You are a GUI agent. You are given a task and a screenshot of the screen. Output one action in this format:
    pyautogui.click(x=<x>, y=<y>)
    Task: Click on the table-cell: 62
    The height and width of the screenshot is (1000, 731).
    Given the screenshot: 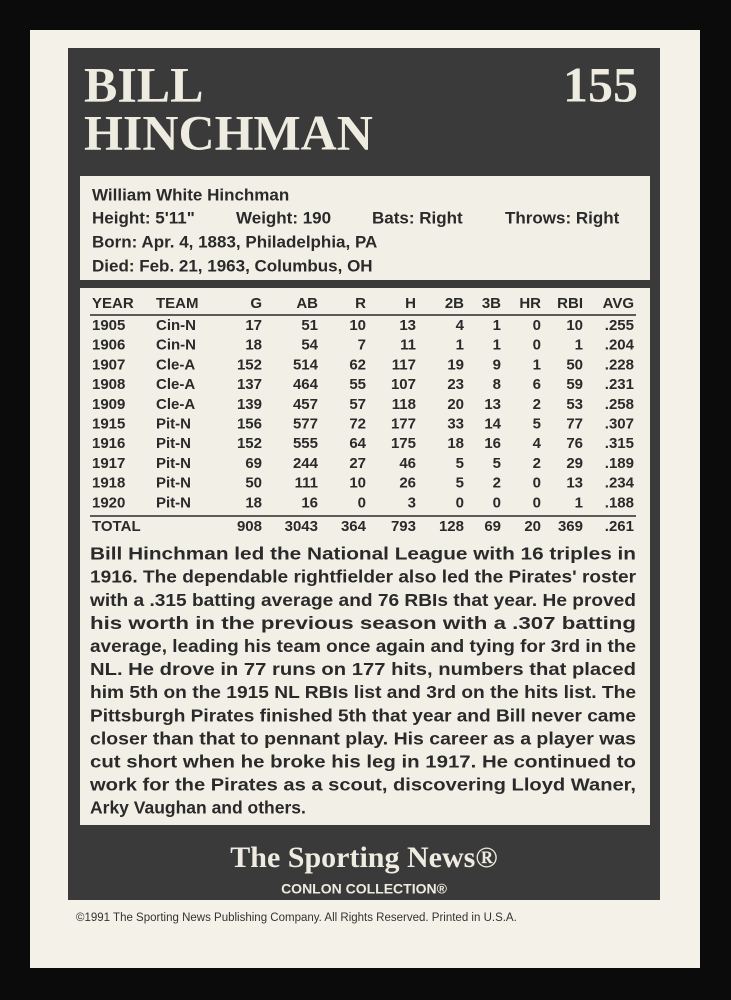 What is the action you would take?
    pyautogui.click(x=357, y=364)
    